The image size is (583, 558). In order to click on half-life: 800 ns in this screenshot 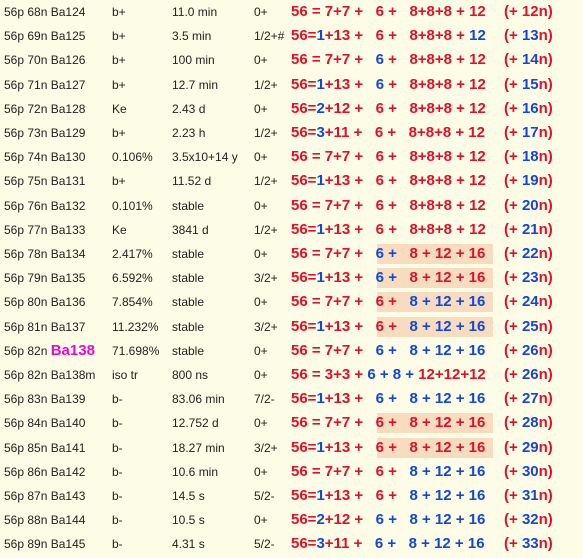, I will do `click(190, 375)`.